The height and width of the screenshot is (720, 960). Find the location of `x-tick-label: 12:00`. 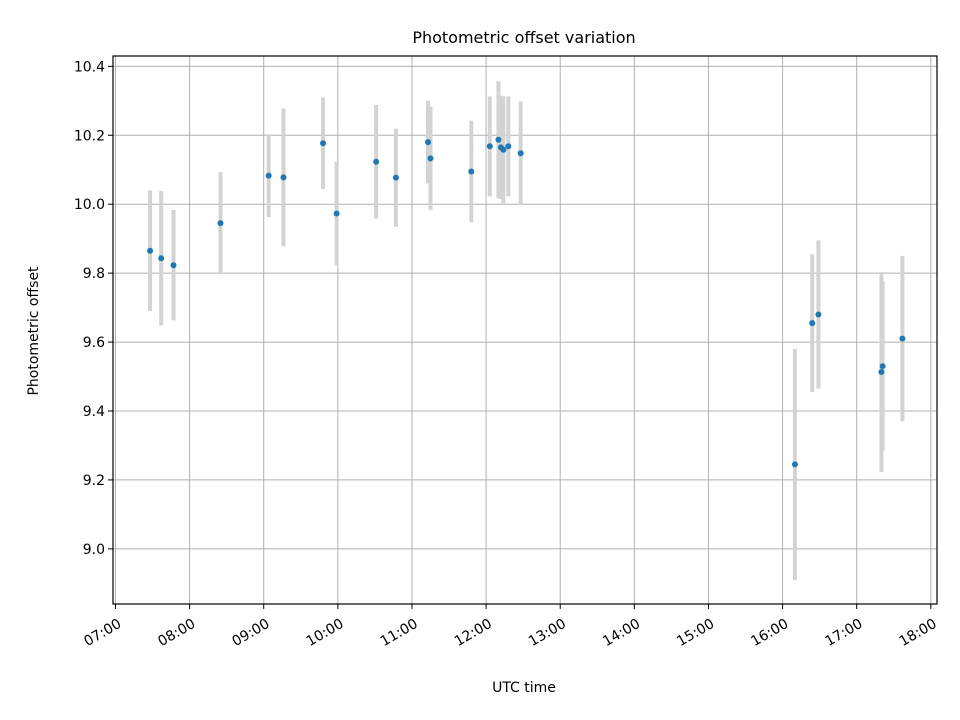

x-tick-label: 12:00 is located at coordinates (473, 633).